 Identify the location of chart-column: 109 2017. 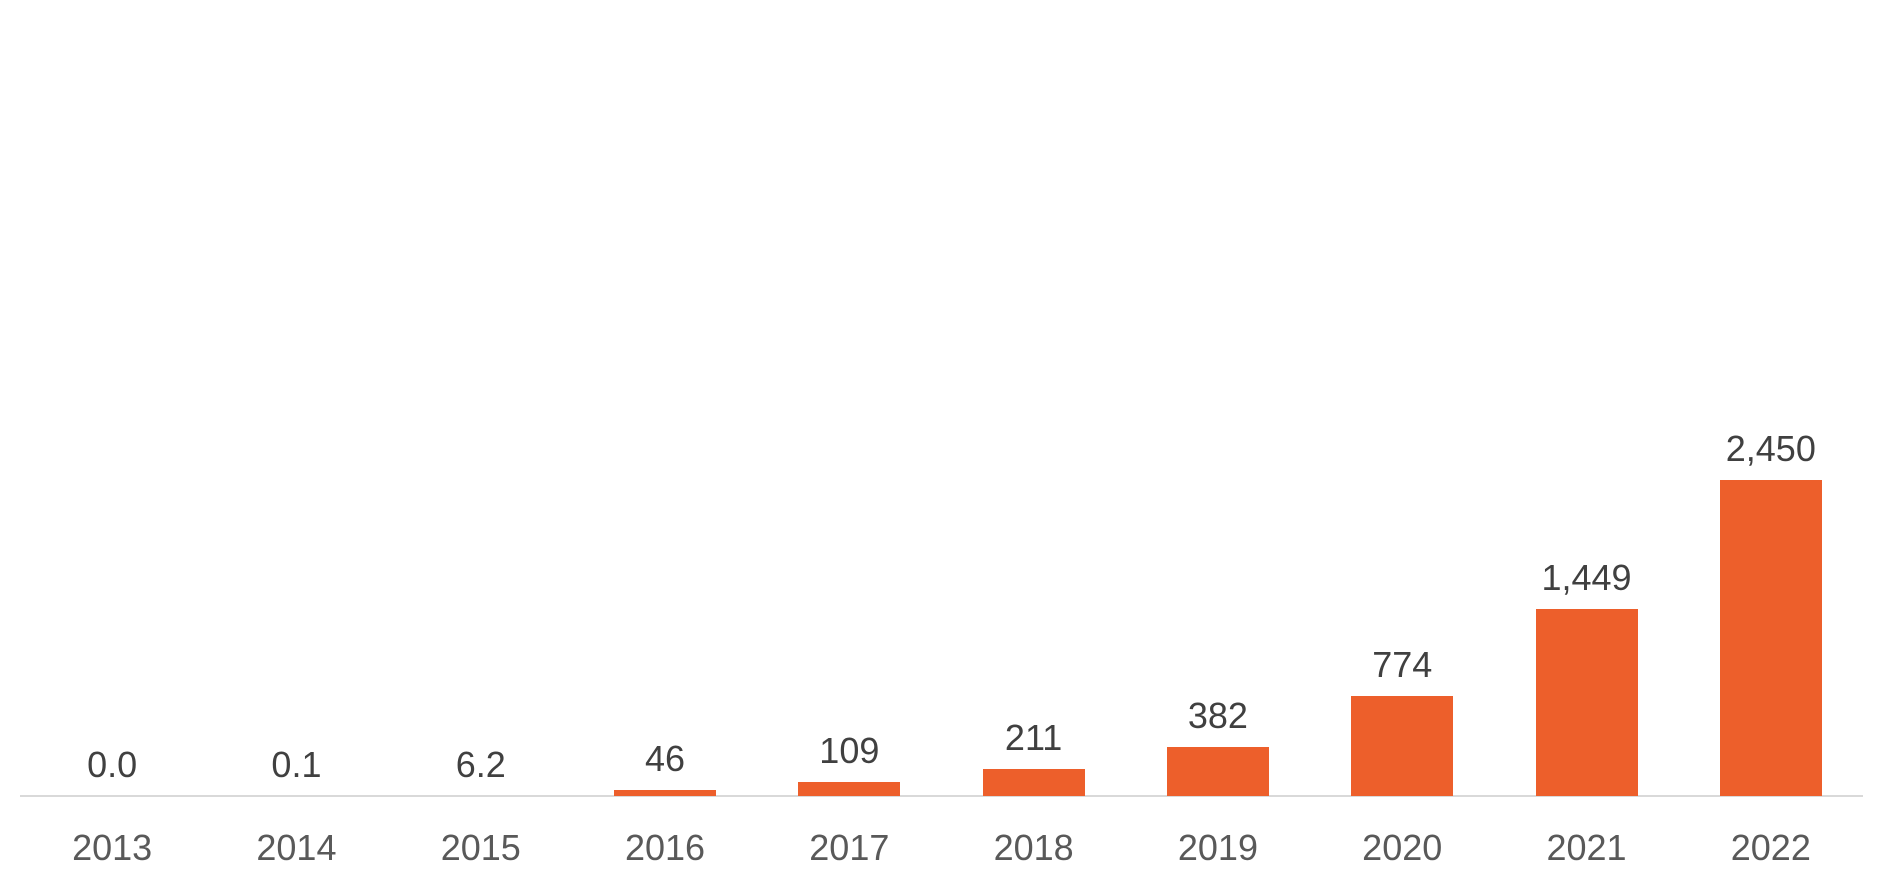
(849, 444).